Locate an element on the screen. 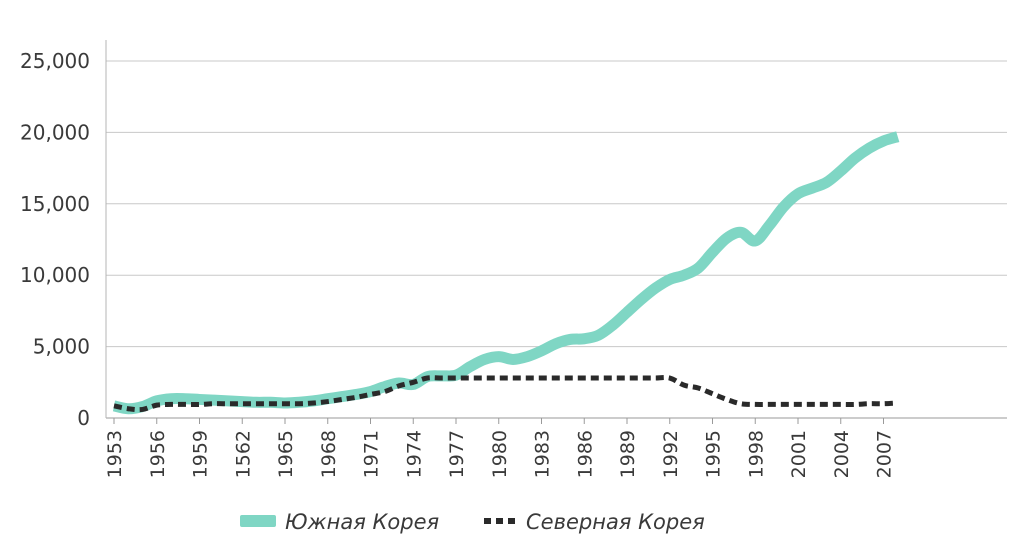  x-tick-label: 2007 is located at coordinates (885, 454).